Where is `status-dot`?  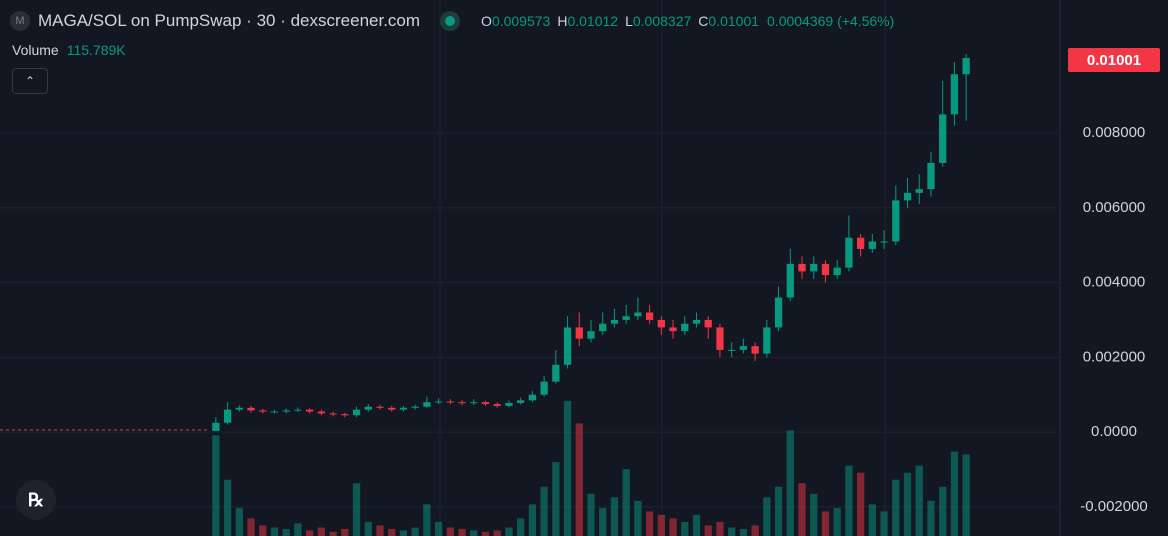
status-dot is located at coordinates (450, 21).